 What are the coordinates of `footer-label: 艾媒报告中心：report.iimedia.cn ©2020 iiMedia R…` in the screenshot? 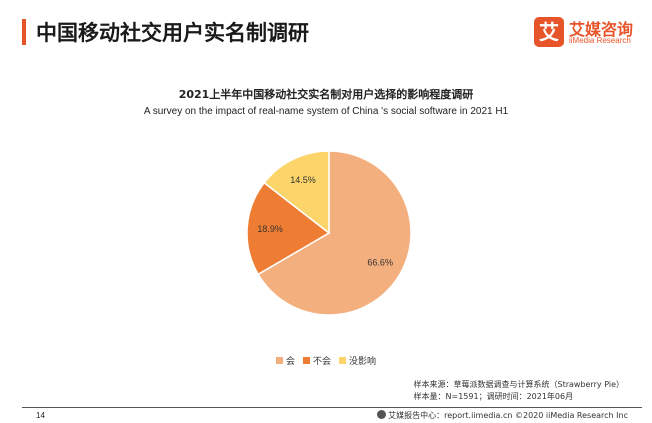 It's located at (508, 415).